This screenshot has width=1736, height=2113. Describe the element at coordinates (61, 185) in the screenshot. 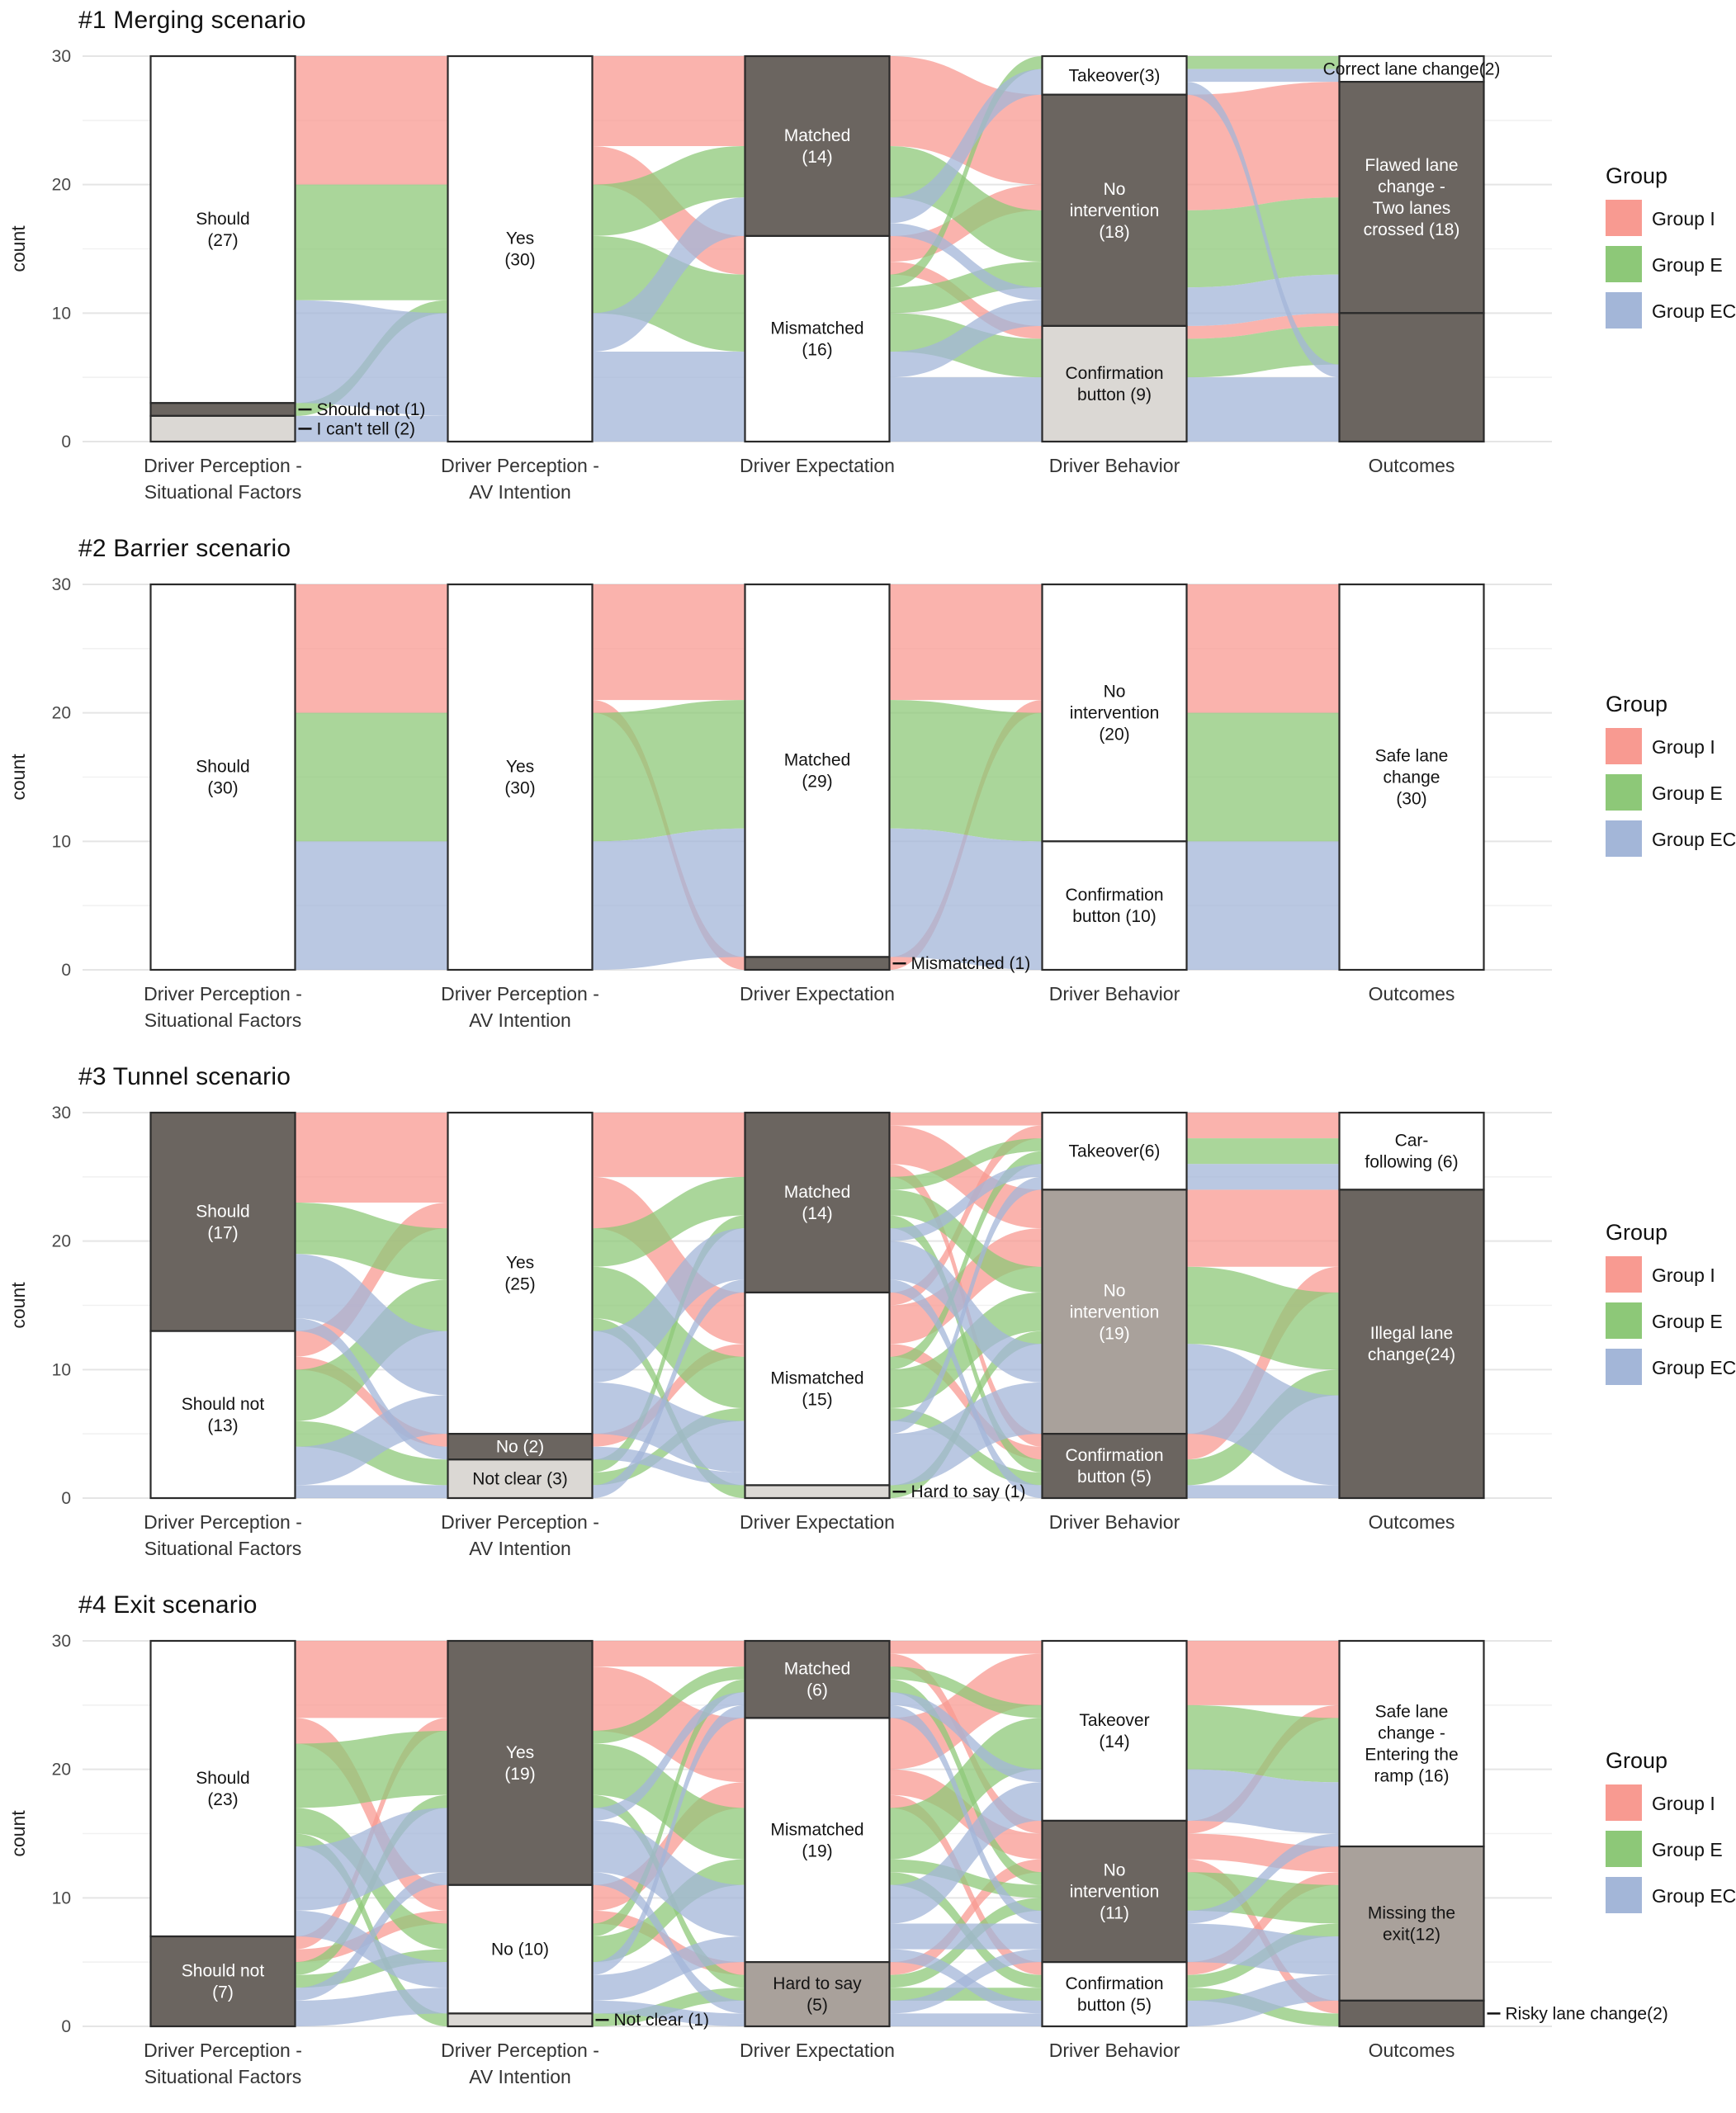

I see `y-tick-label: 20` at that location.